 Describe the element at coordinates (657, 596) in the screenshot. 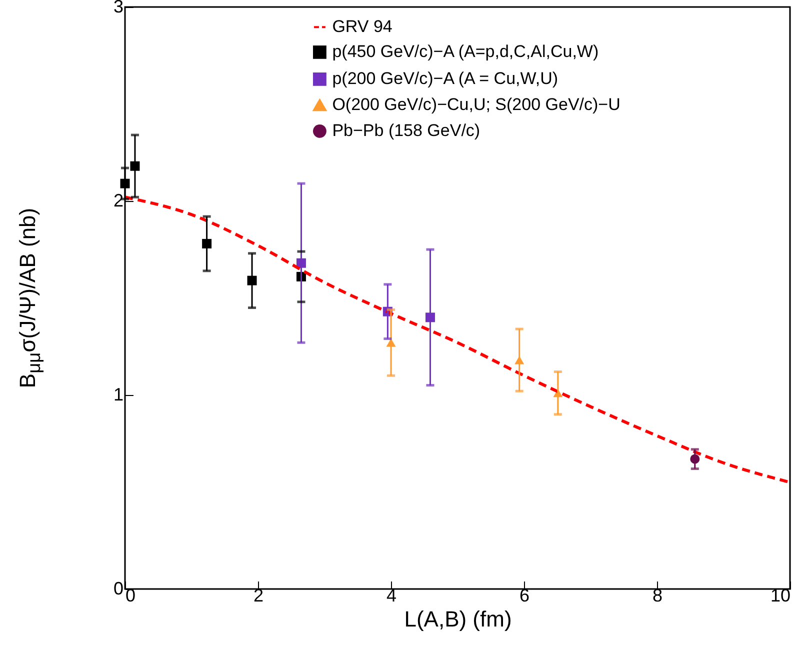

I see `x-tick-label: 8` at that location.